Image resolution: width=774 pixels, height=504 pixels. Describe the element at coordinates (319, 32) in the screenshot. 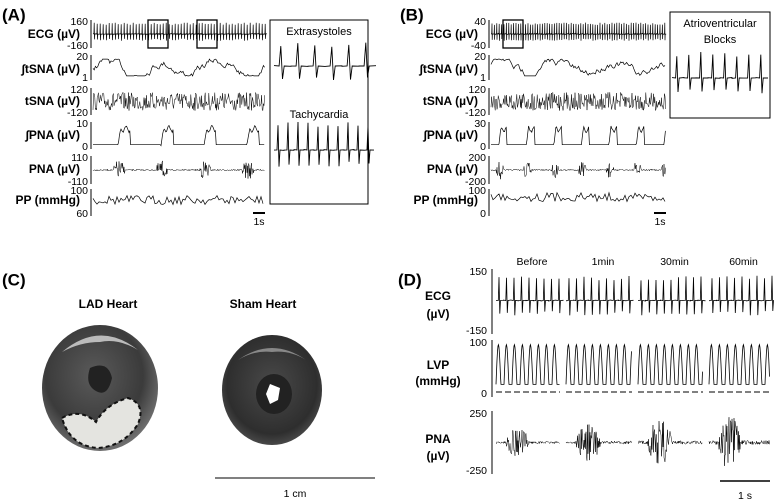

I see `inset-title: Extrasystoles` at that location.